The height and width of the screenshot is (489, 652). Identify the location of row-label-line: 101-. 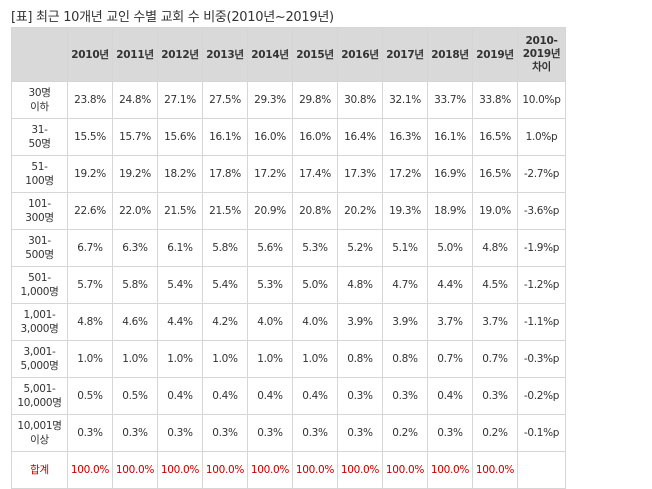
(39, 204).